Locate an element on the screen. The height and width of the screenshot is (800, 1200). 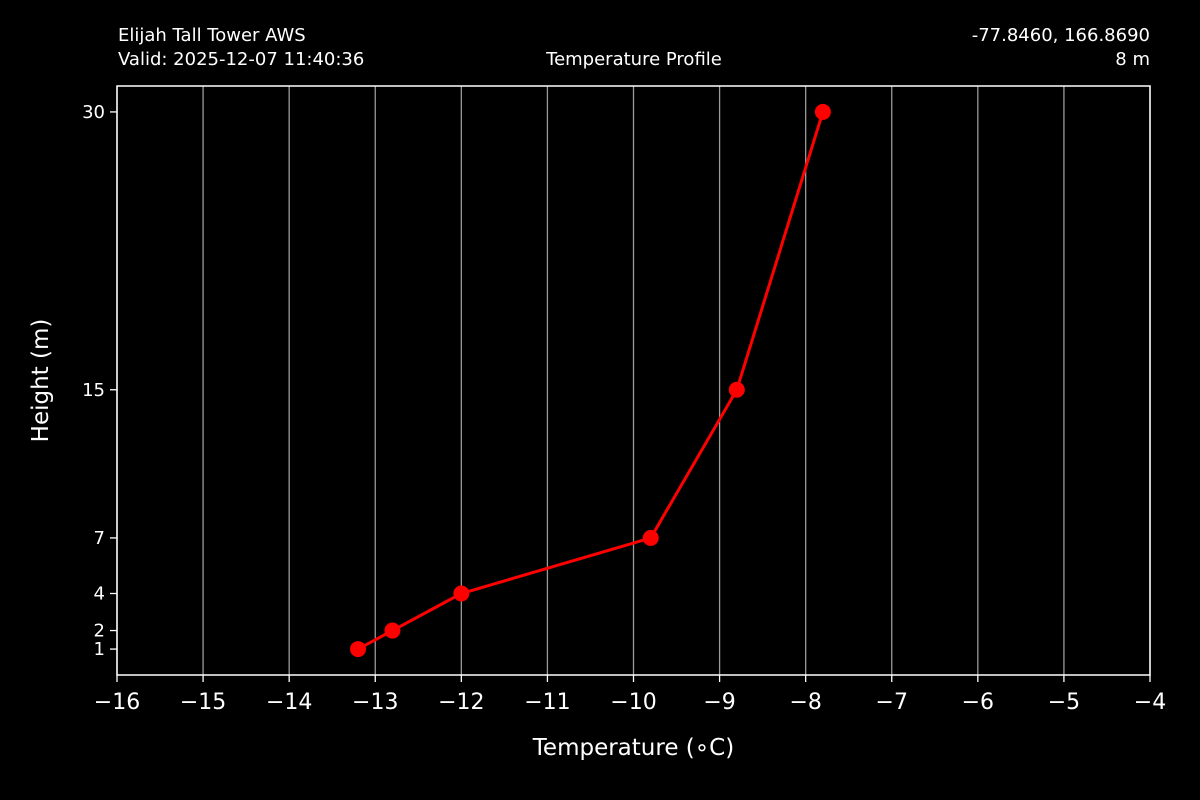
x-tick-label: −15 is located at coordinates (203, 702).